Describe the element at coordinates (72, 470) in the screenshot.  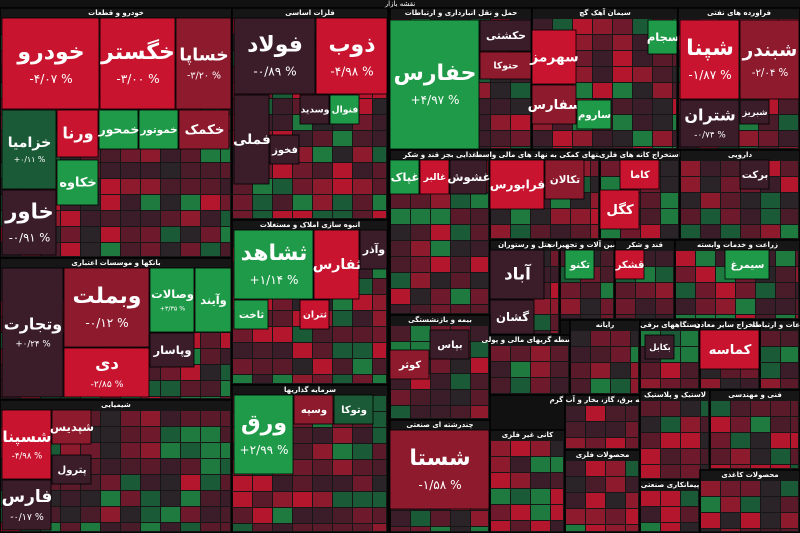
I see `stock-name: پترول` at that location.